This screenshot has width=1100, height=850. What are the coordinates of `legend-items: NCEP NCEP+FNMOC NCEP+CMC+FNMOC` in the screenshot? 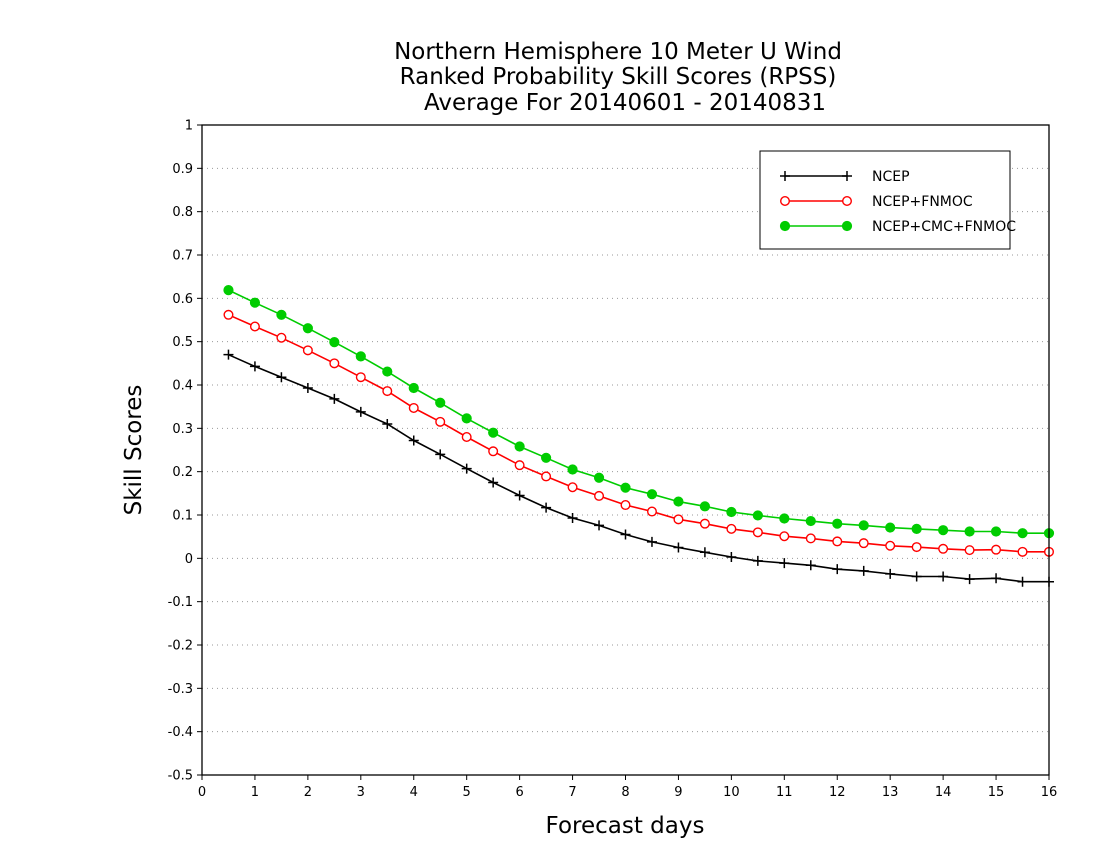 It's located at (897, 202).